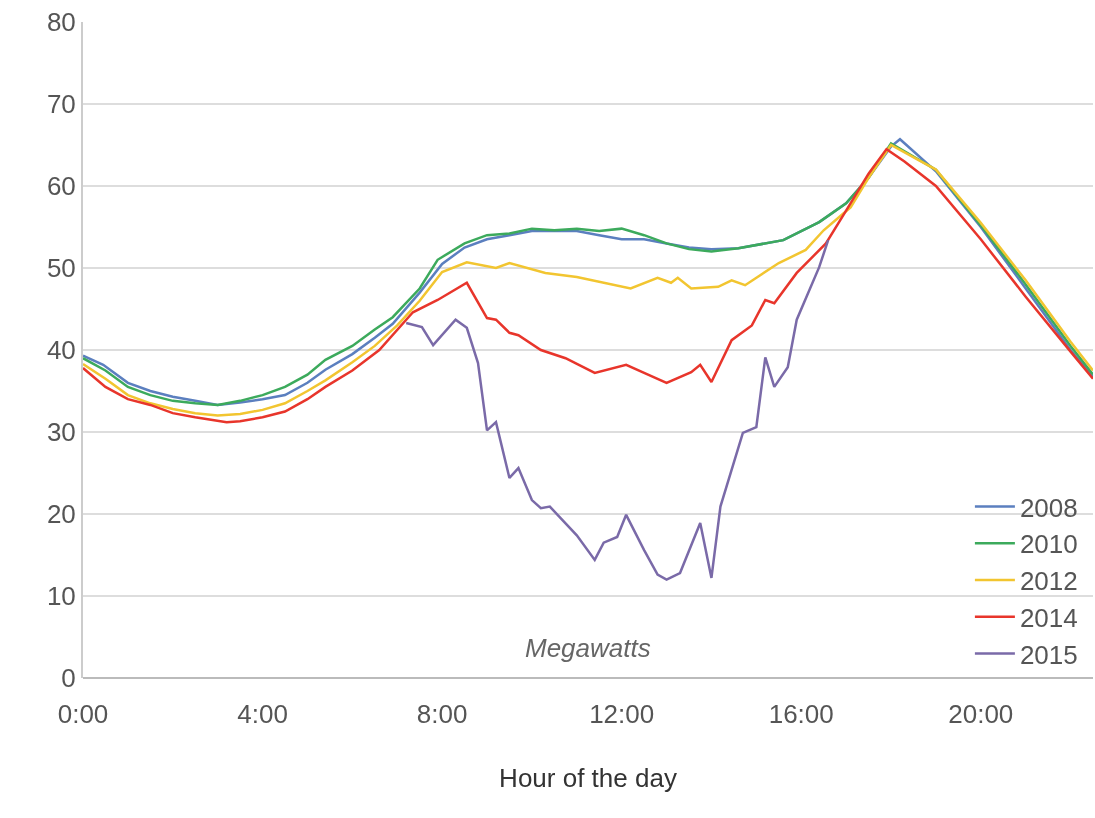  Describe the element at coordinates (262, 714) in the screenshot. I see `x-tick-label: 4:00` at that location.